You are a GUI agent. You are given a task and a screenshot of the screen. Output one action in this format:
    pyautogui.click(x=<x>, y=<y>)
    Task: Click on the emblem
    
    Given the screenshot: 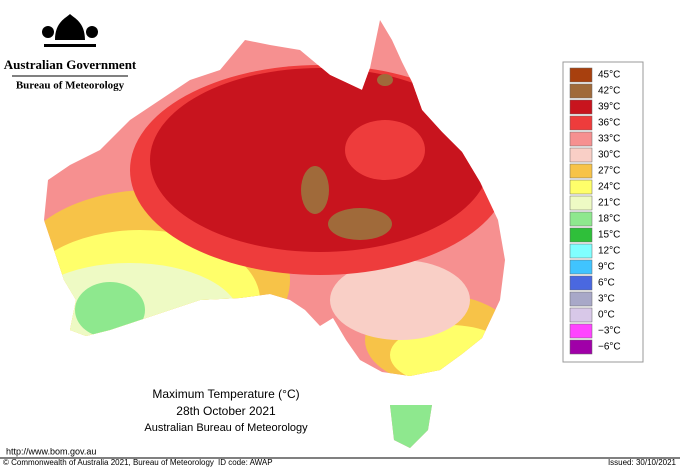 What is the action you would take?
    pyautogui.click(x=70, y=30)
    